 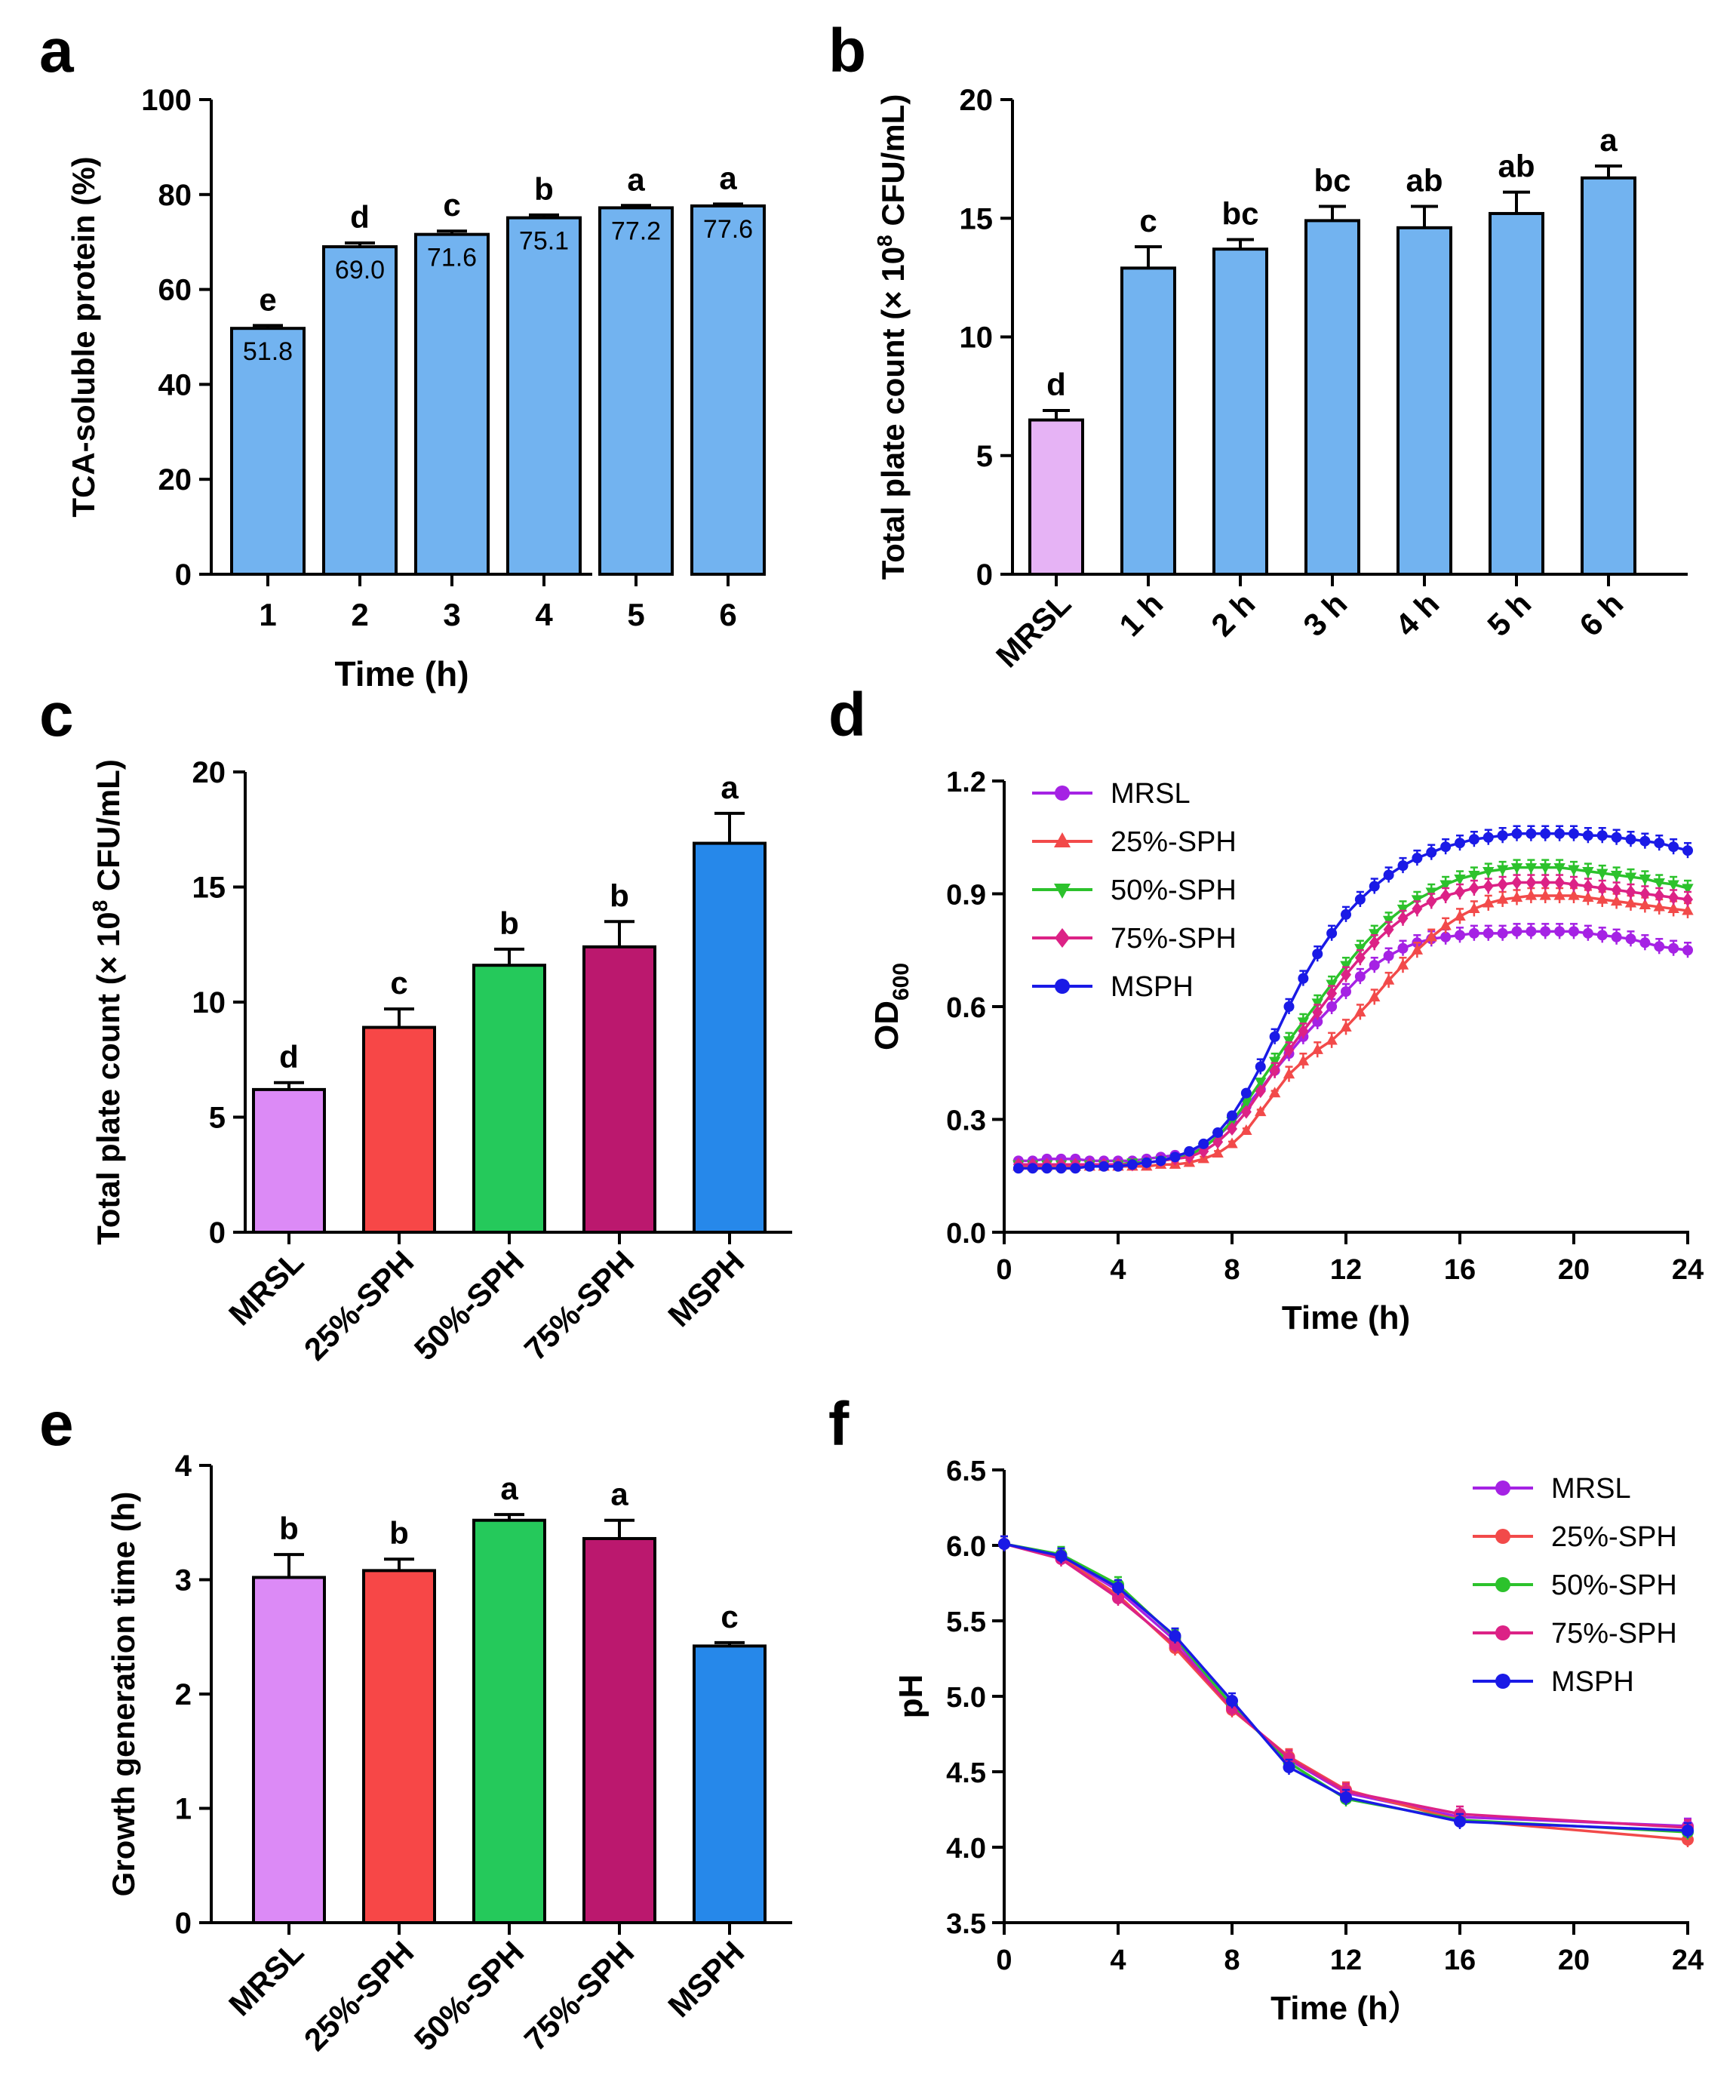 I want to click on y-tick-label: 20, so click(x=175, y=480).